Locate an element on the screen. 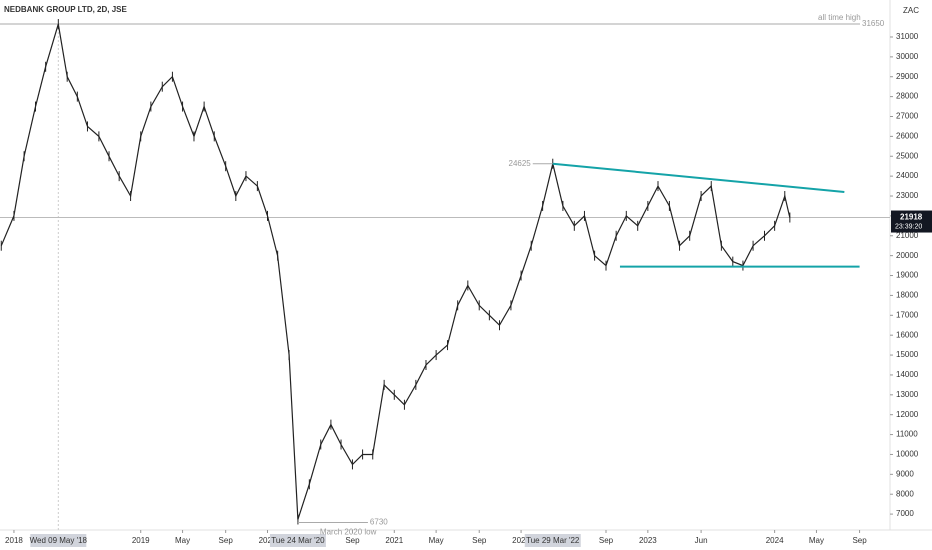 Image resolution: width=932 pixels, height=550 pixels. y-tick-label: 24000 is located at coordinates (907, 175).